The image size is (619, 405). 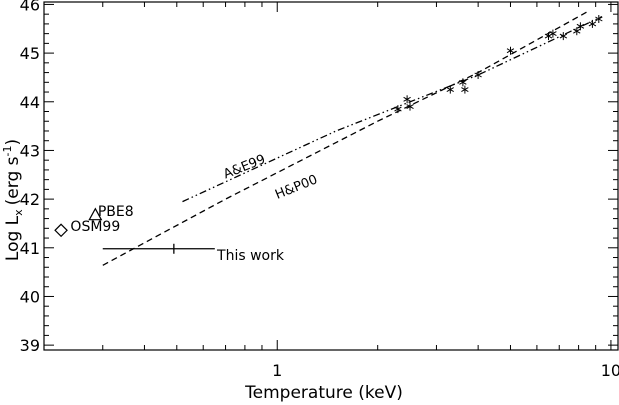 I want to click on y-tick-label: 46, so click(x=30, y=7).